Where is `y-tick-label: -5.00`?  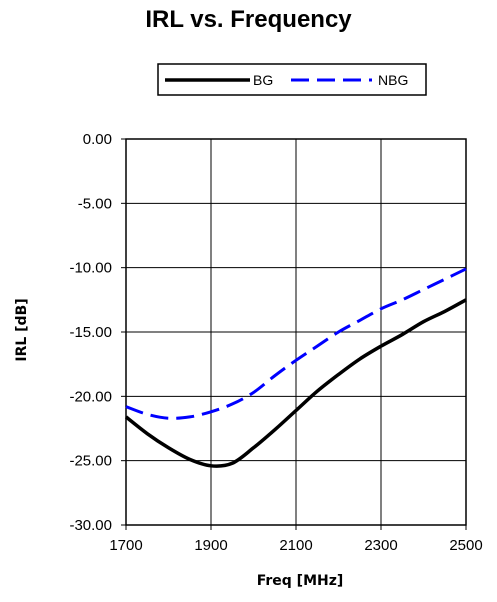
y-tick-label: -5.00 is located at coordinates (95, 203).